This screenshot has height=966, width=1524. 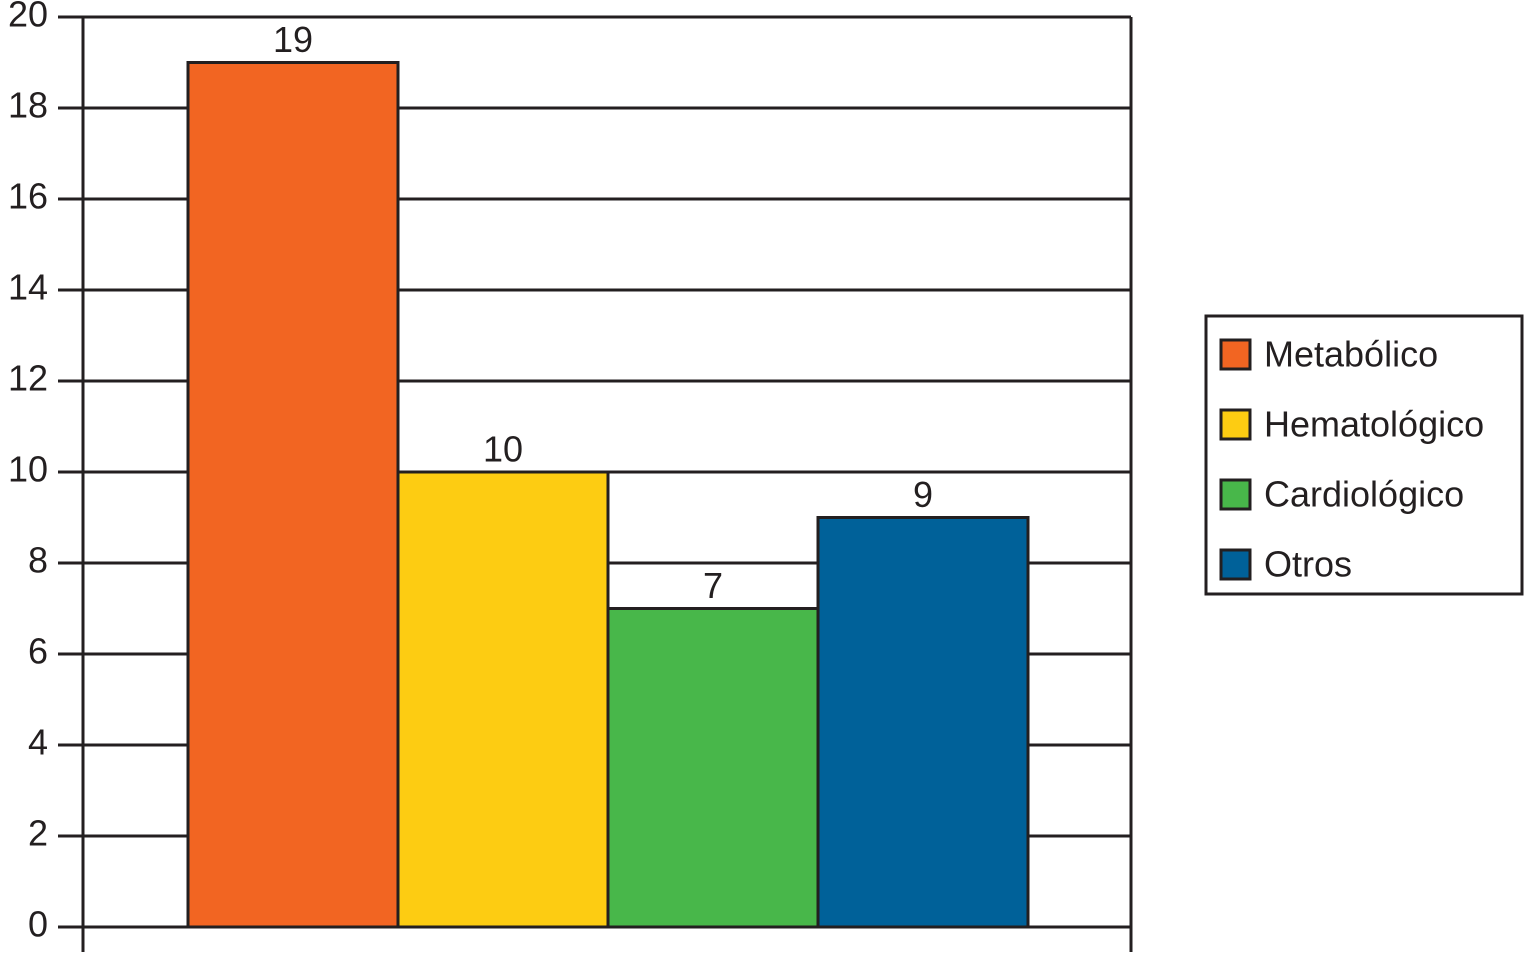 What do you see at coordinates (38, 833) in the screenshot?
I see `y-tick-label: 2` at bounding box center [38, 833].